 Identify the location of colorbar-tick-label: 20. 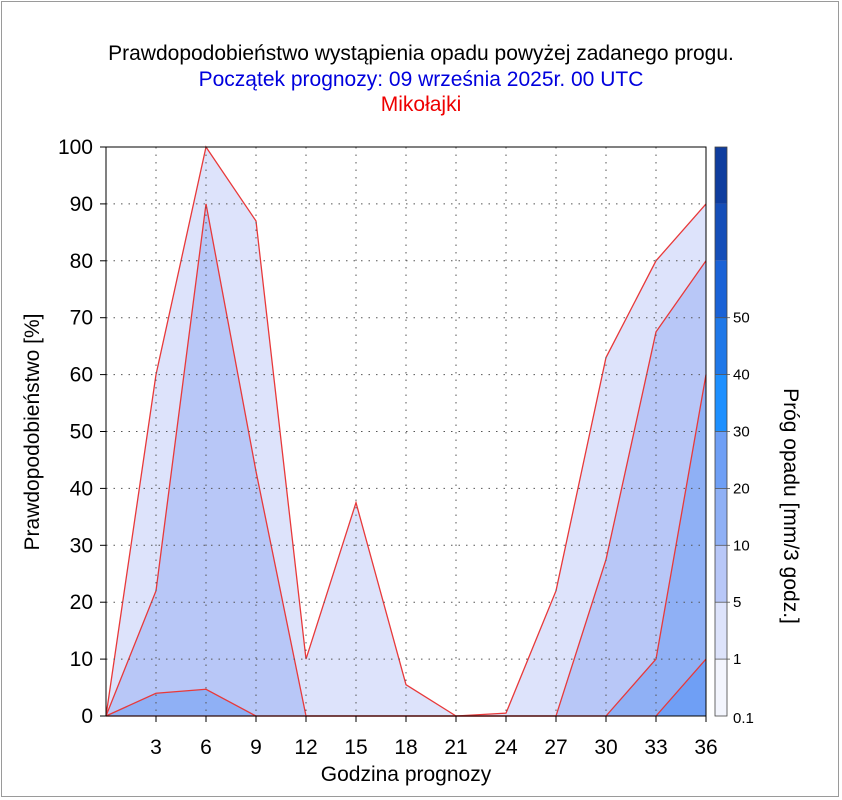
(741, 488).